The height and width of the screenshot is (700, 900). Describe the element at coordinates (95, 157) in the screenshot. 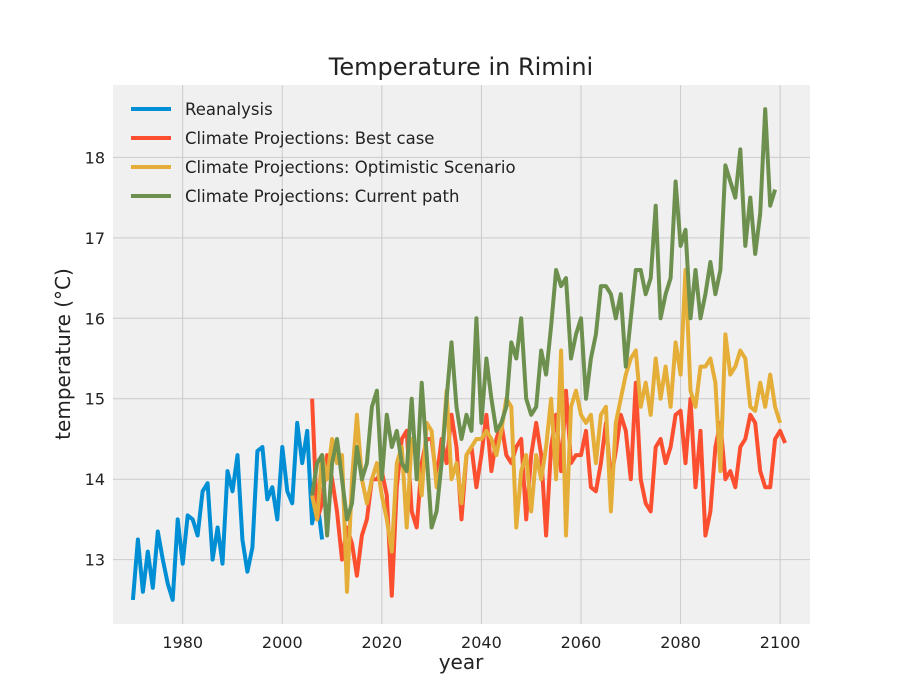

I see `y-tick-label: 18` at that location.